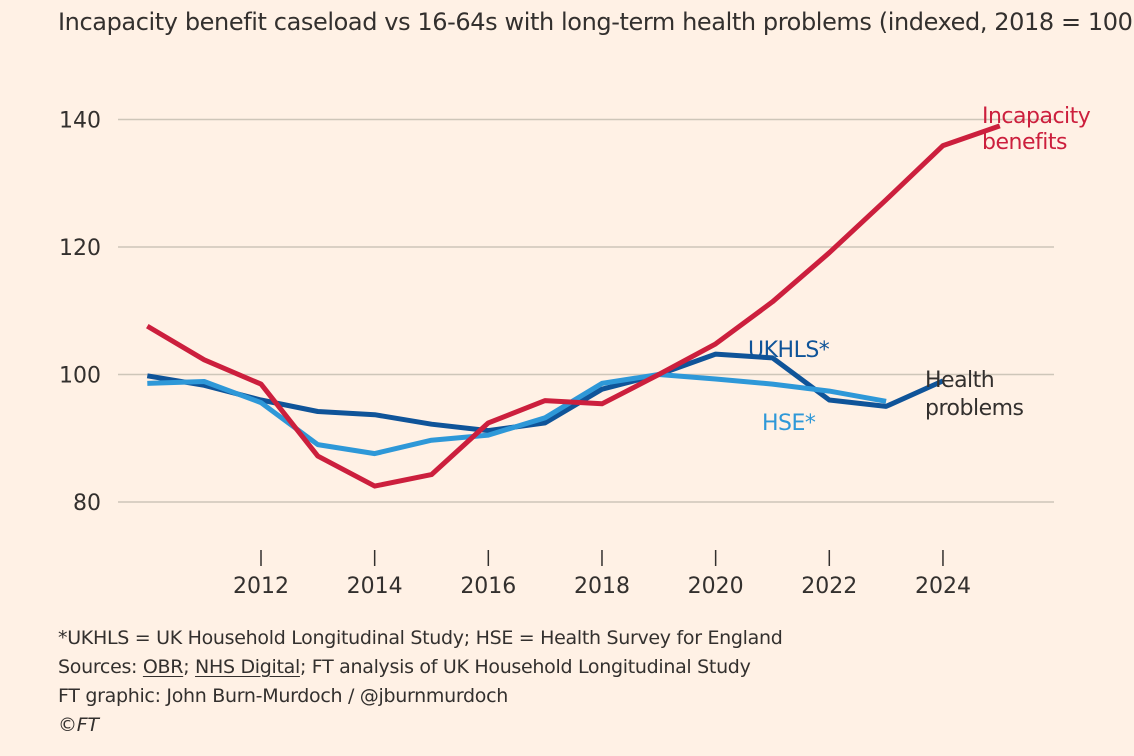 This screenshot has height=756, width=1134. Describe the element at coordinates (943, 586) in the screenshot. I see `x-tick-label: 2024` at that location.